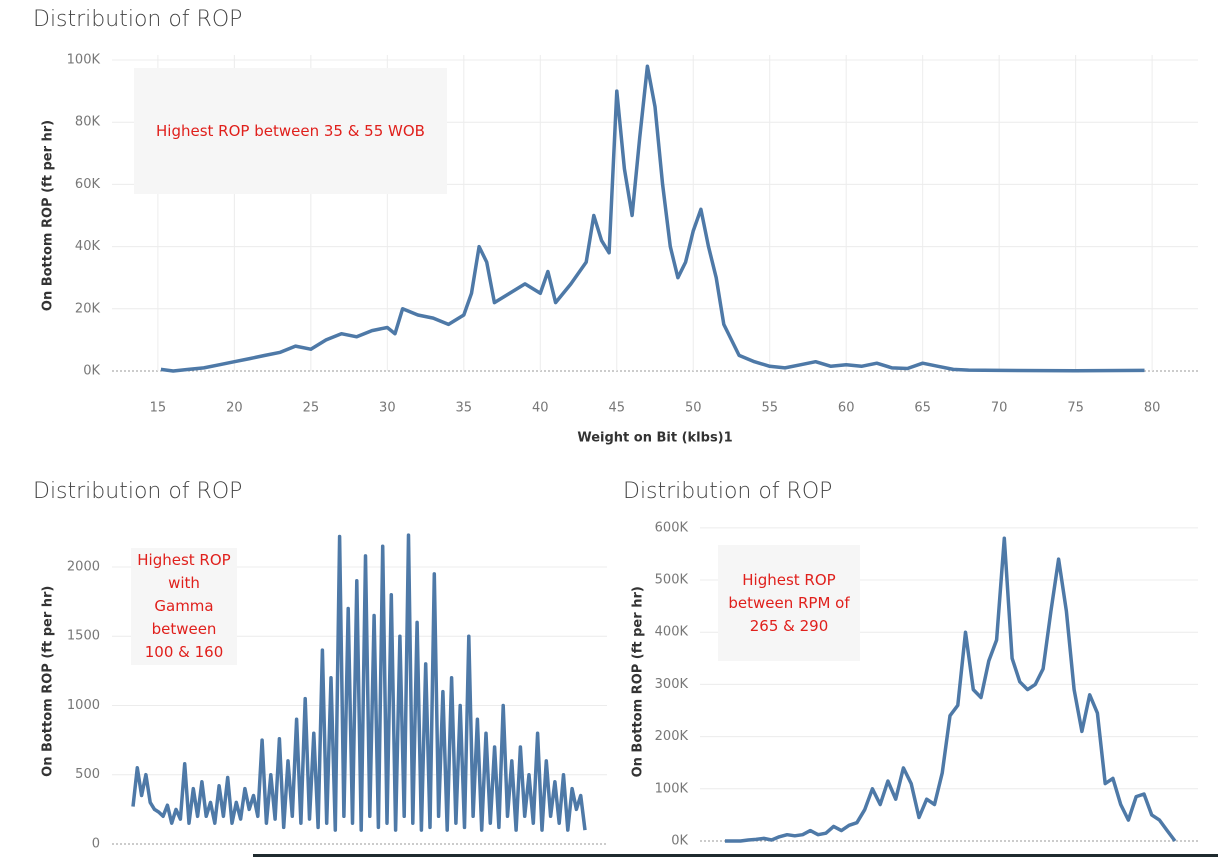 Image resolution: width=1218 pixels, height=857 pixels. Describe the element at coordinates (88, 122) in the screenshot. I see `y-tick-label: 80K` at that location.